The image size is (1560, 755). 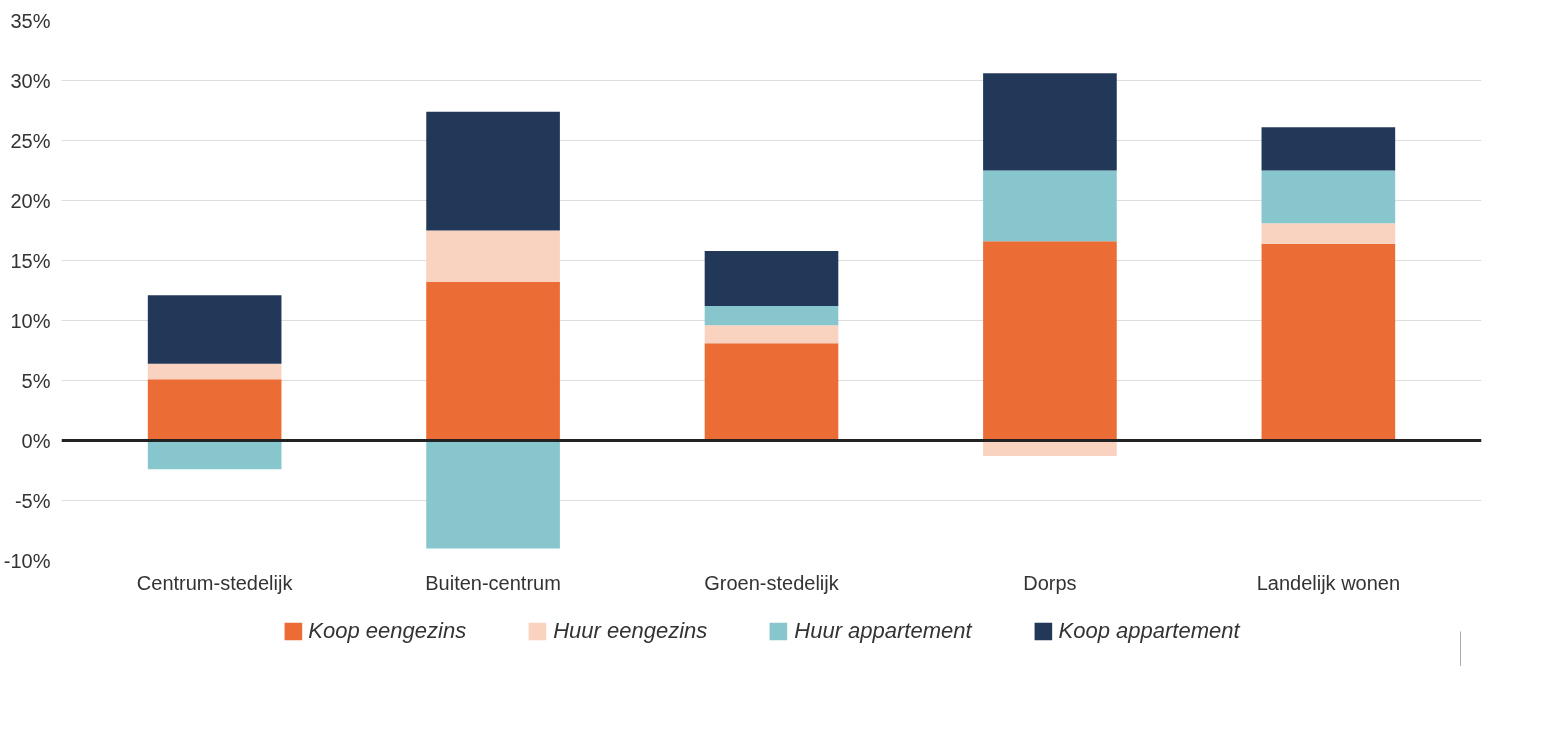 What do you see at coordinates (27, 560) in the screenshot?
I see `y-tick-label: -10%` at bounding box center [27, 560].